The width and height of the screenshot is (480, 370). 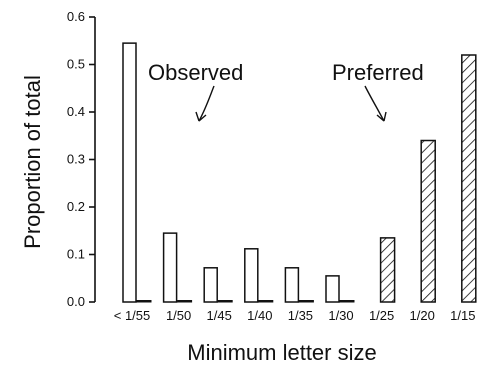 What do you see at coordinates (462, 315) in the screenshot?
I see `x-tick-label: 1/15` at bounding box center [462, 315].